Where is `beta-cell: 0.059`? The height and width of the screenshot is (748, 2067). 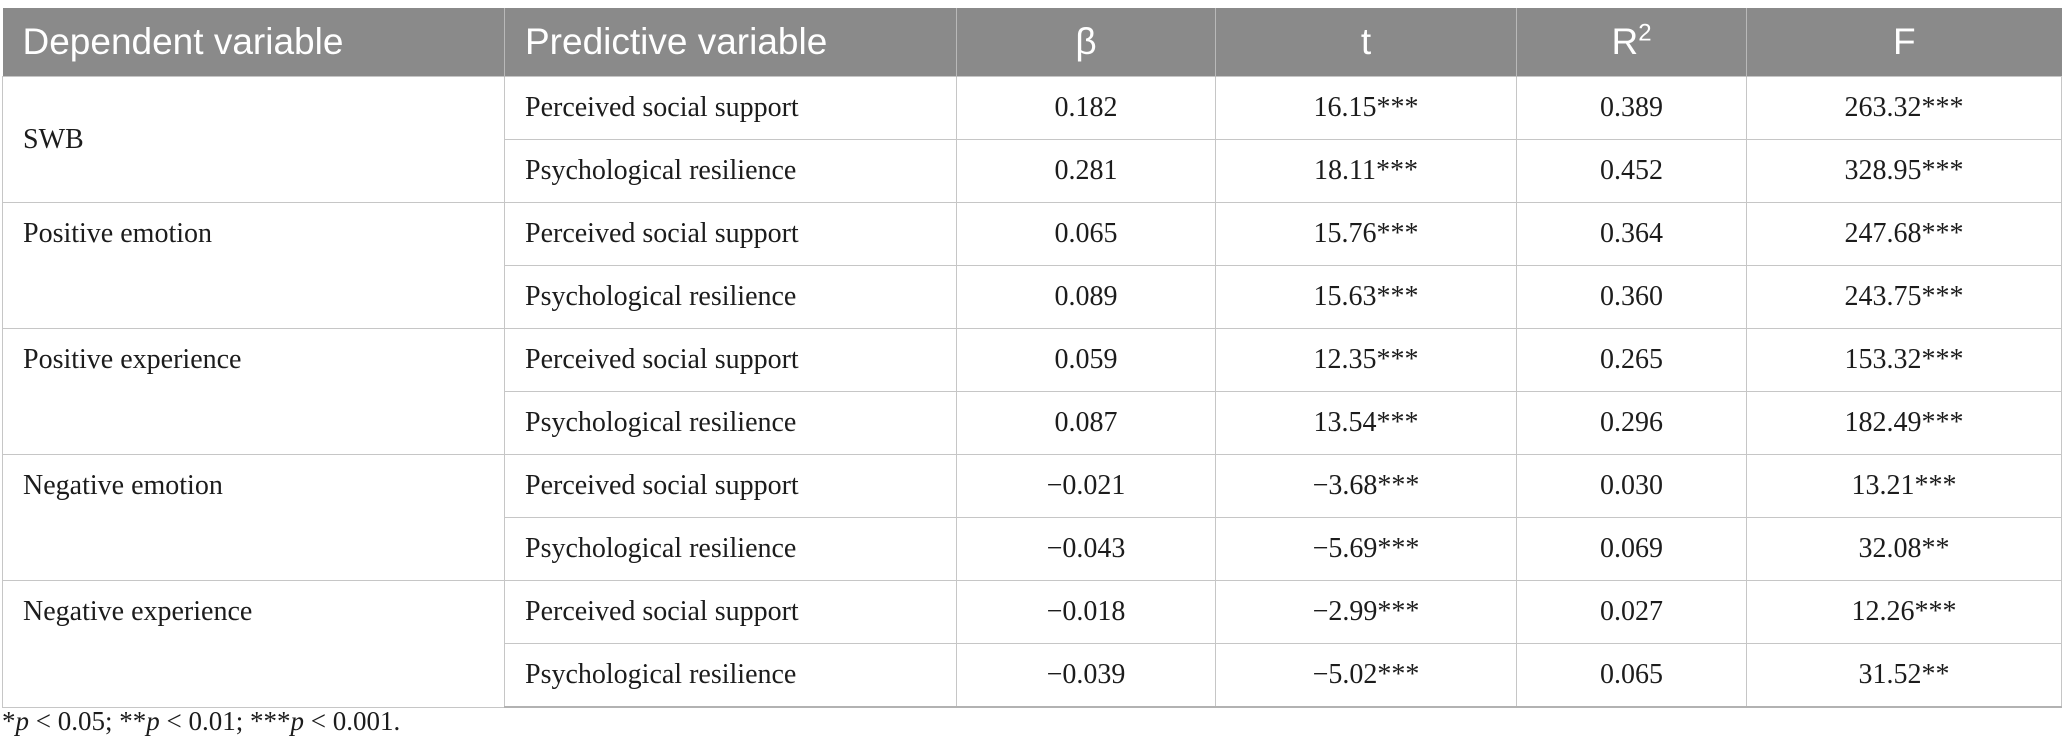
beta-cell: 0.059 is located at coordinates (1086, 360).